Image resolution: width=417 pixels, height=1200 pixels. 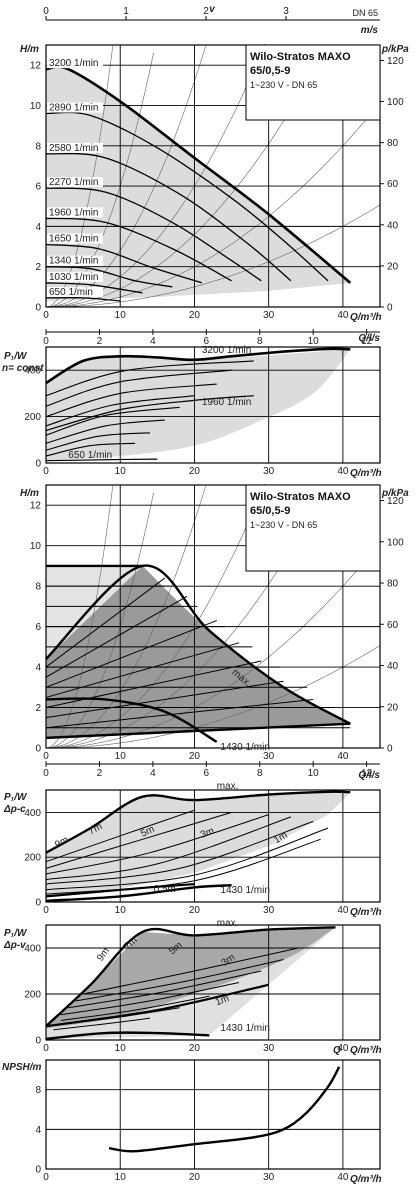 What do you see at coordinates (314, 773) in the screenshot?
I see `p-dpc-ls-tick-label: 10` at bounding box center [314, 773].